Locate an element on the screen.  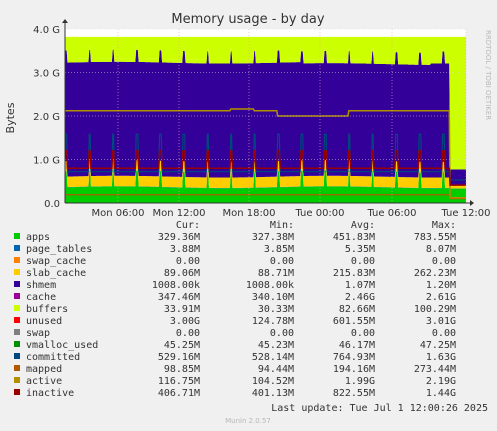
legend-row-unused: unused 3.00G 124.78M 601.55M 3.01G is located at coordinates (235, 321).